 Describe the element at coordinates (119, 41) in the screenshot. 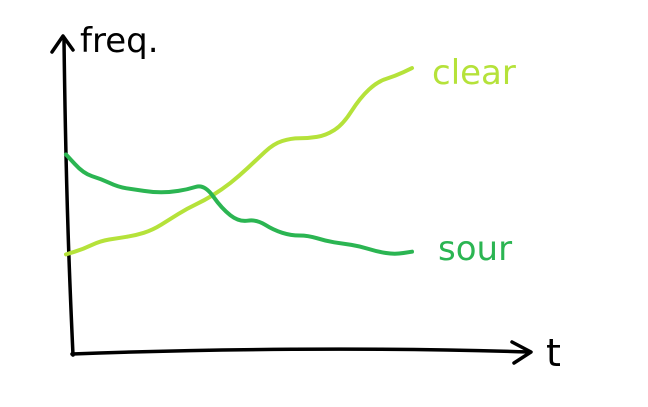

I see `y-axis-label: freq.` at that location.